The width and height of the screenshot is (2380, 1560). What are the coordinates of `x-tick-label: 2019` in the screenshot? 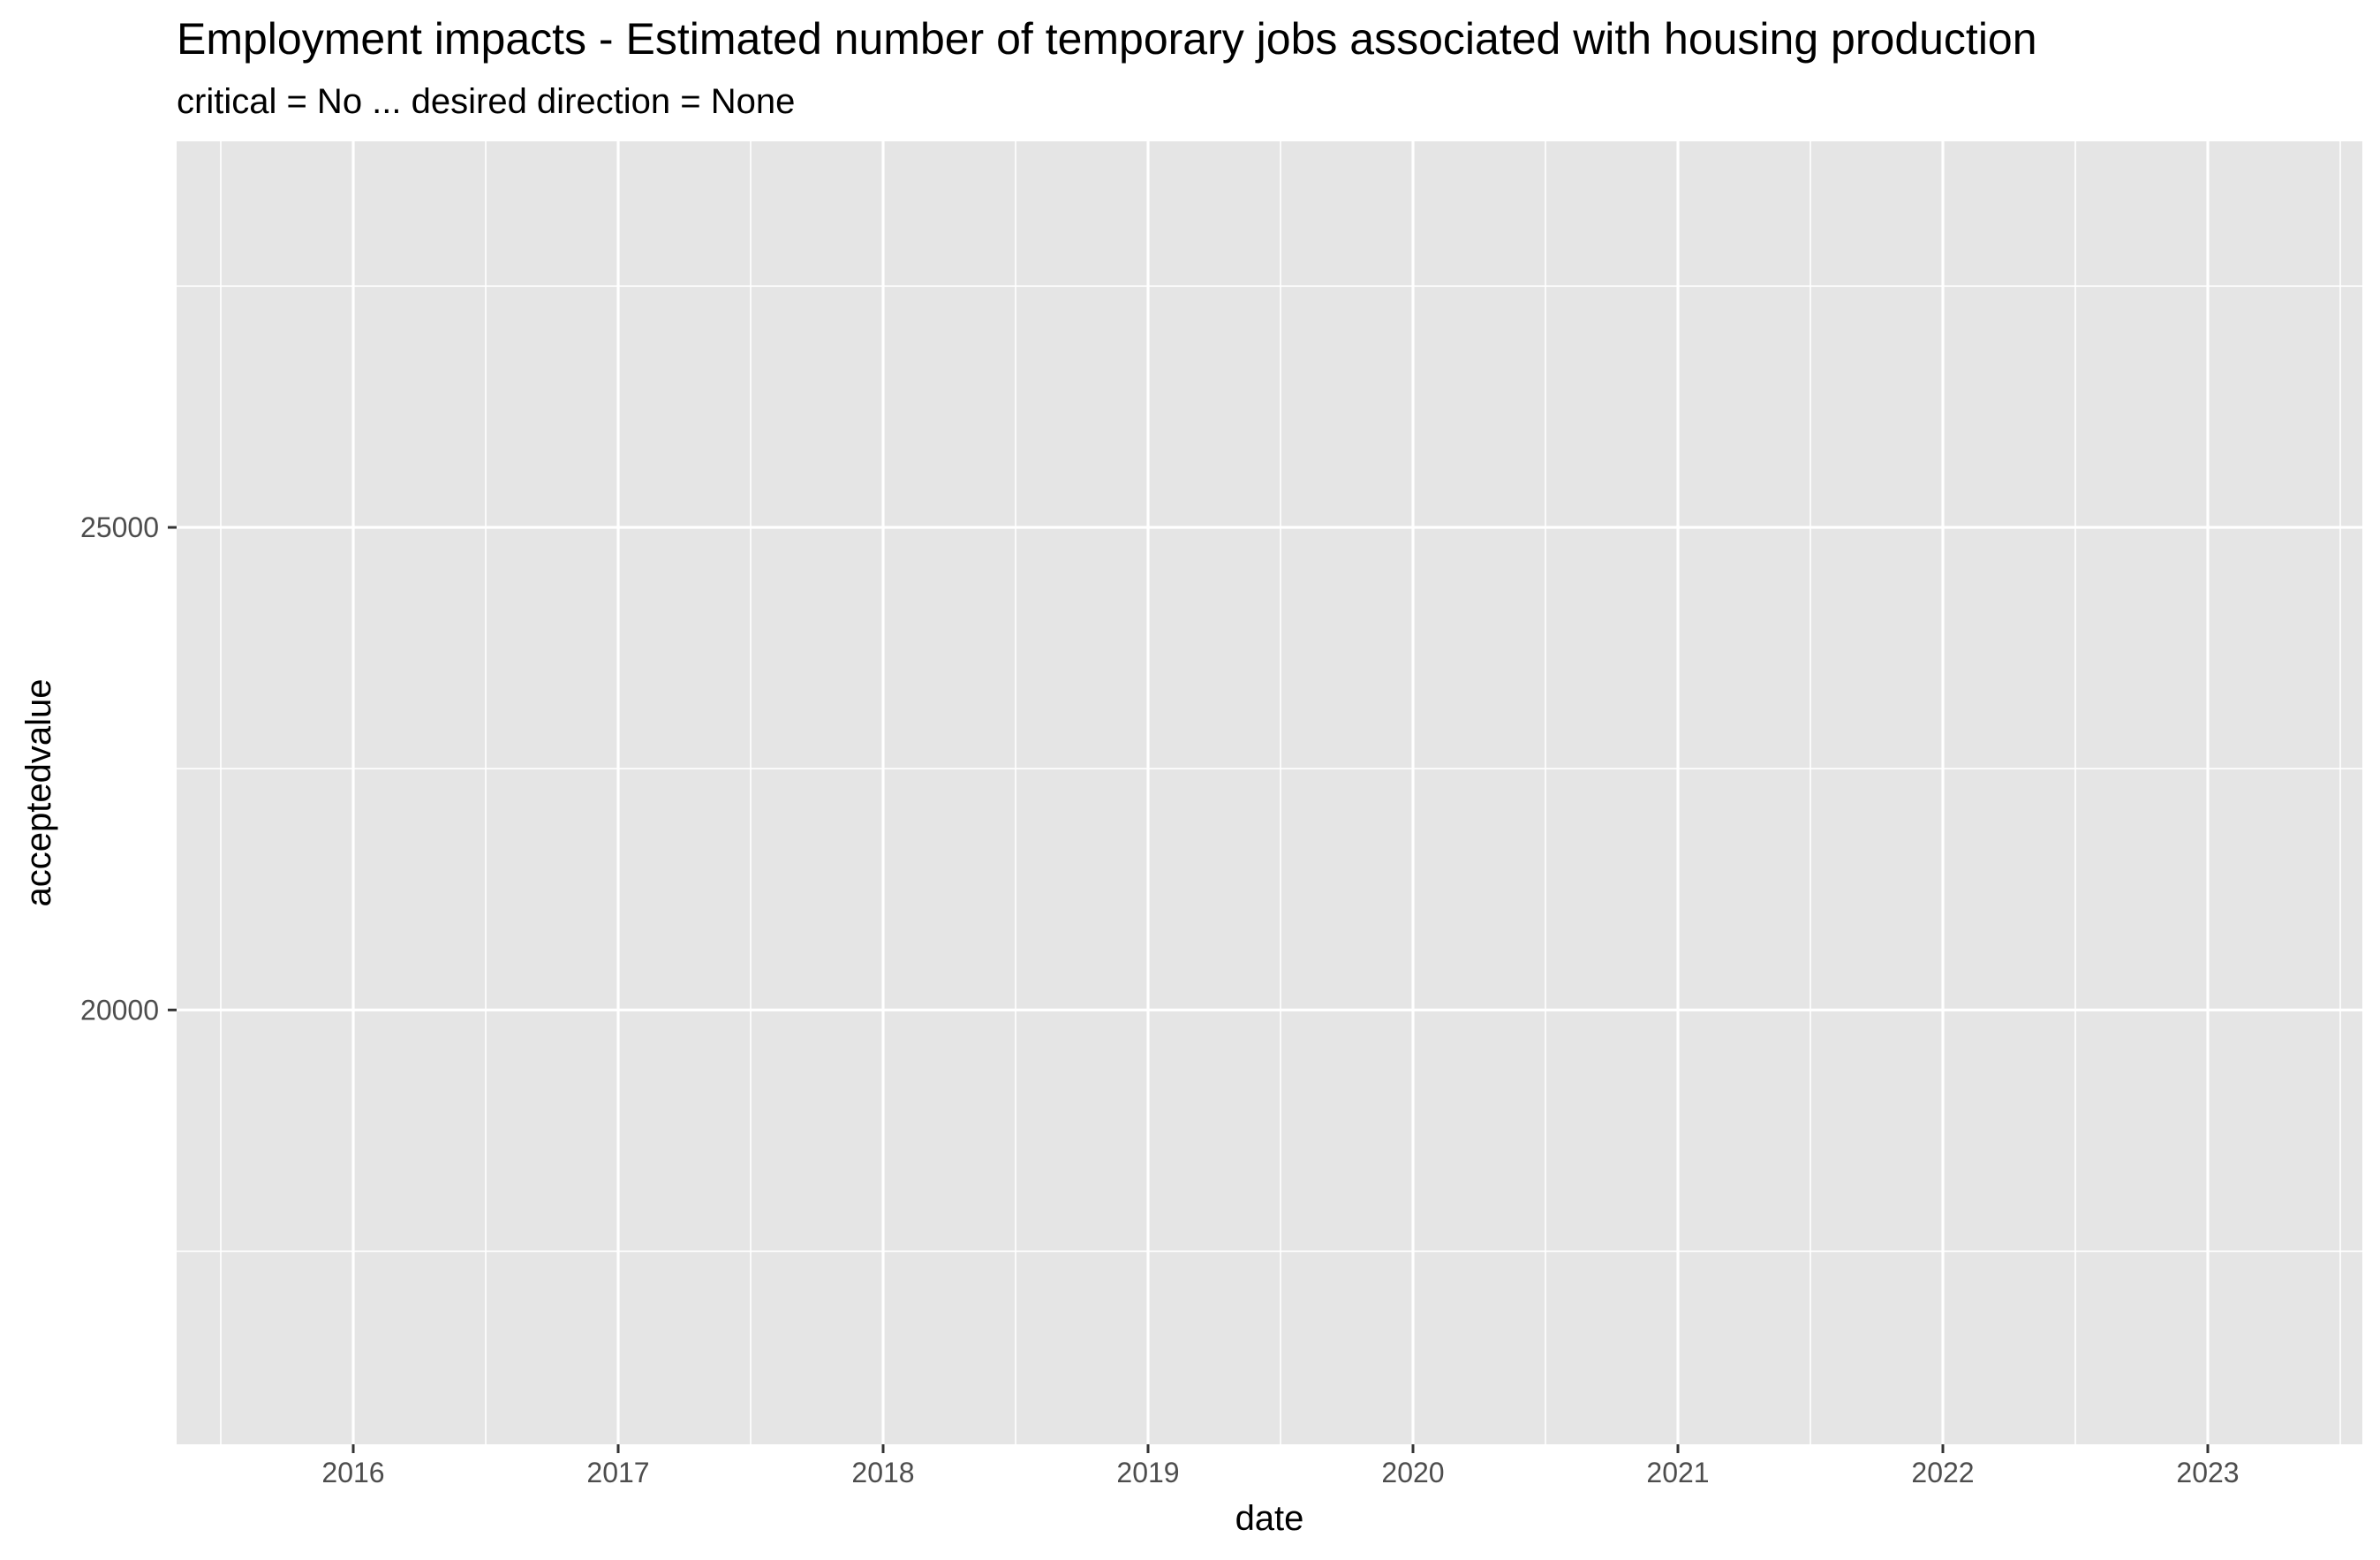 It's located at (1147, 1472).